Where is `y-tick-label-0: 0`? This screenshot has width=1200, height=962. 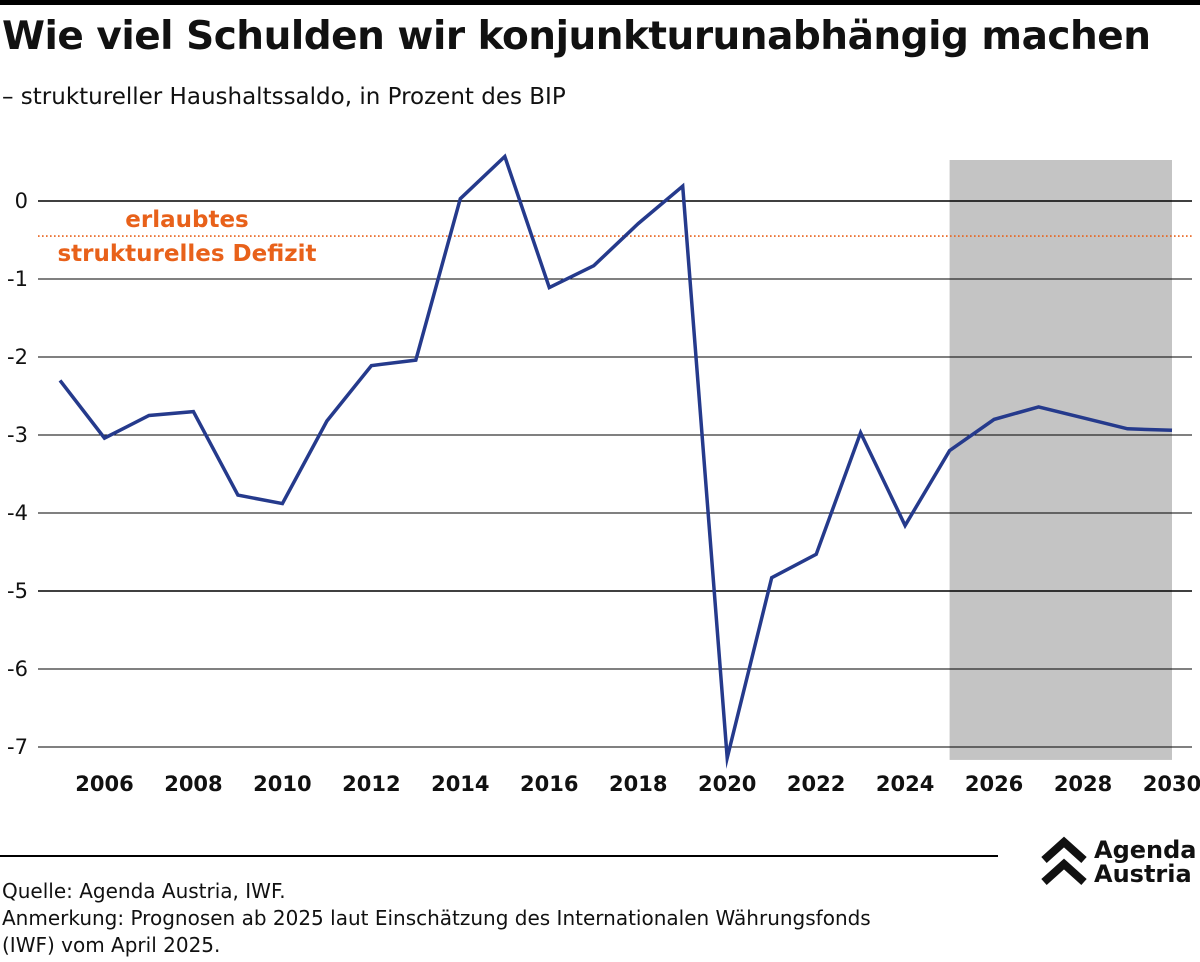 y-tick-label-0: 0 is located at coordinates (21, 201).